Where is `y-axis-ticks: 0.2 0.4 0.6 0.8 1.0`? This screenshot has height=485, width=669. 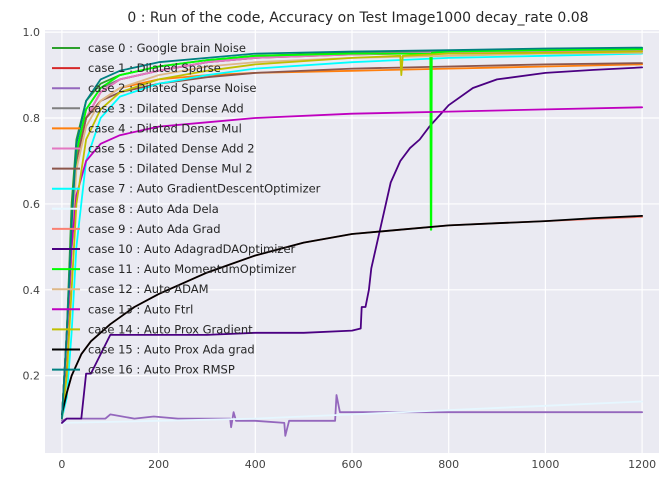 y-axis-ticks: 0.2 0.4 0.6 0.8 1.0 is located at coordinates (32, 204).